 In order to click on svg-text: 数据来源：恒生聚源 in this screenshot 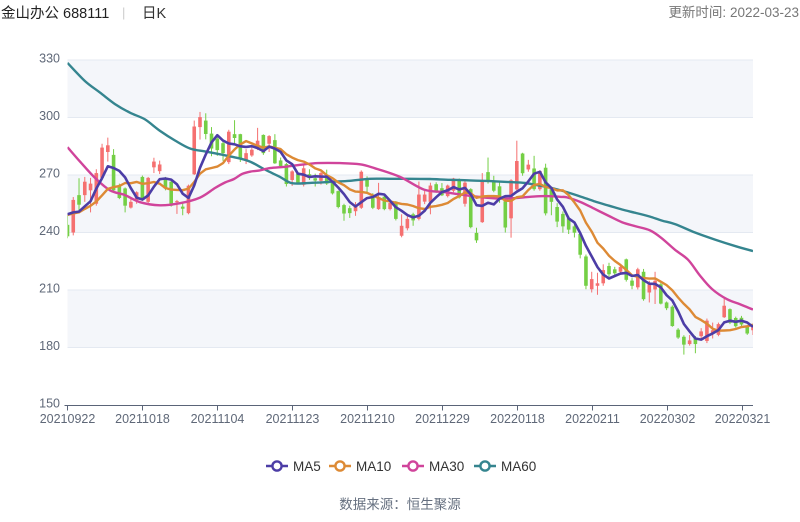, I will do `click(400, 504)`.